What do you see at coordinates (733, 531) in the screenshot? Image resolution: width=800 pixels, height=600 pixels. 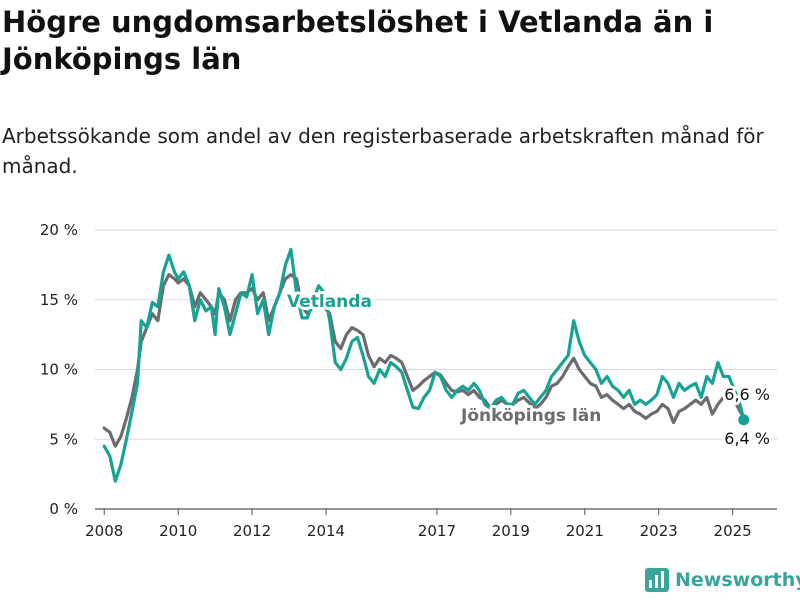 I see `x-tick-label: 2025` at bounding box center [733, 531].